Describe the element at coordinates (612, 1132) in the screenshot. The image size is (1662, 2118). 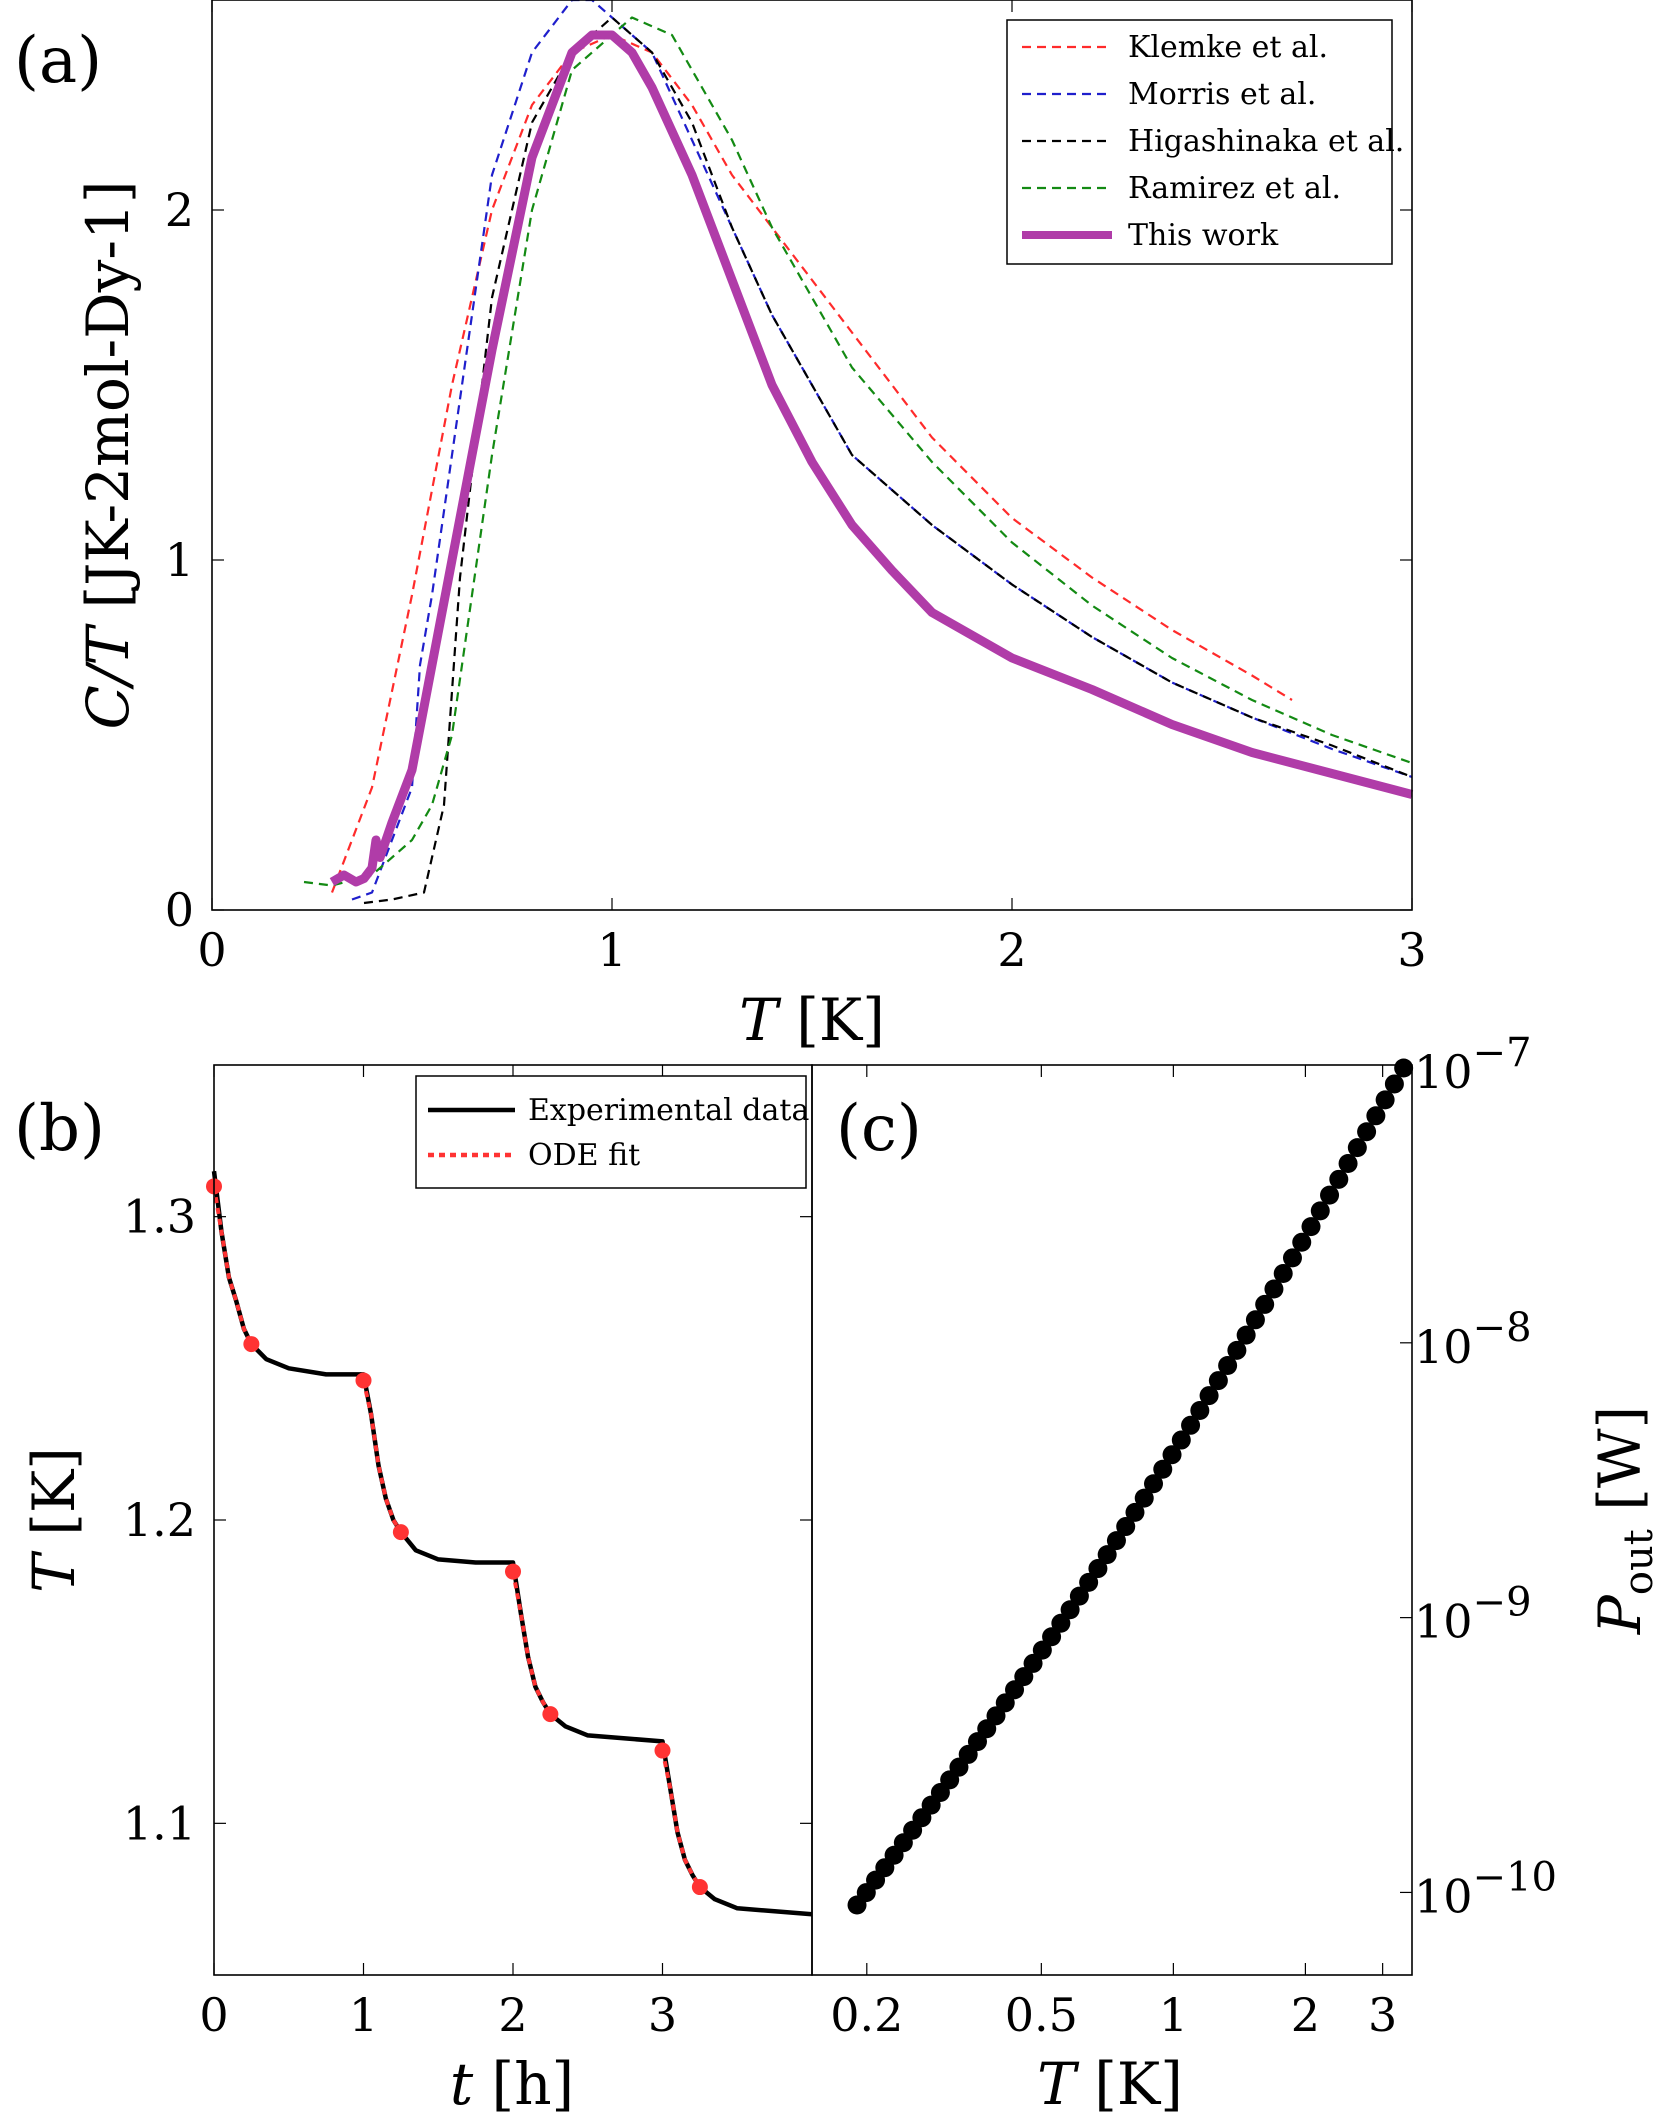
I see `panel-b-legend: Experimental data ODE fit` at that location.